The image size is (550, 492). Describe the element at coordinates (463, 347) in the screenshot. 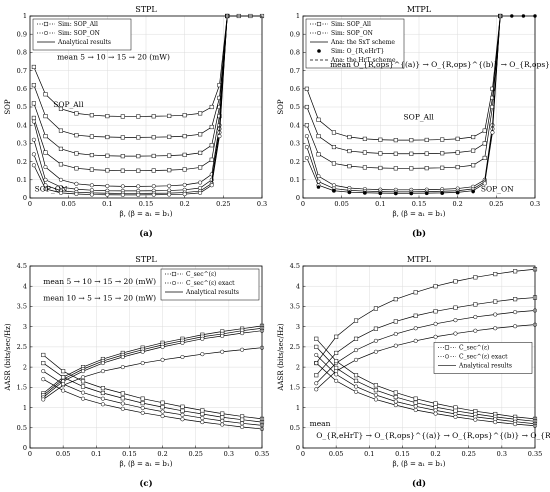

I see `legend-item: C_sec^(ε)` at that location.